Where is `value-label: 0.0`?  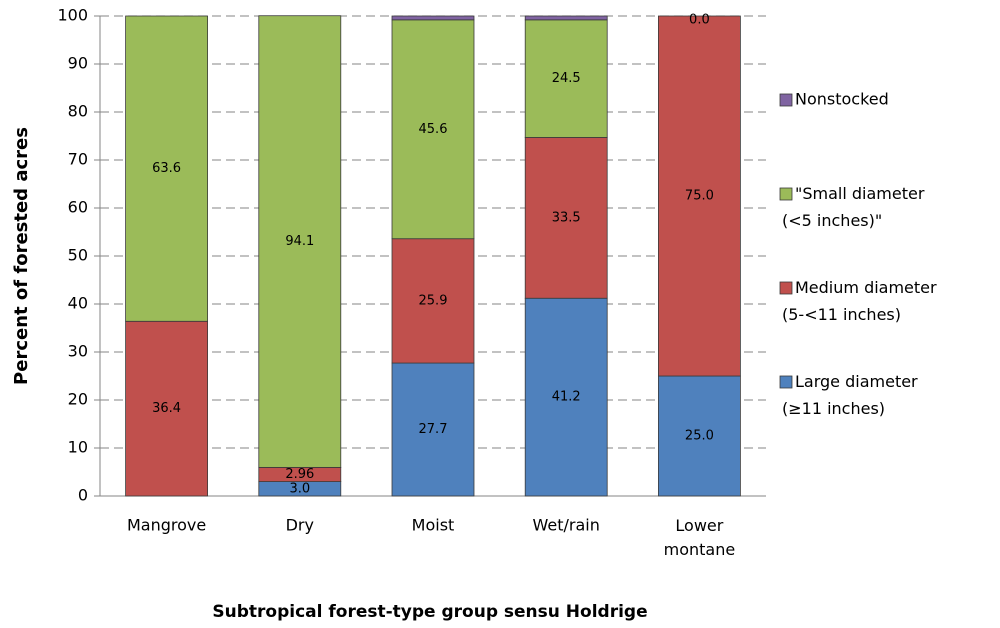
value-label: 0.0 is located at coordinates (699, 20).